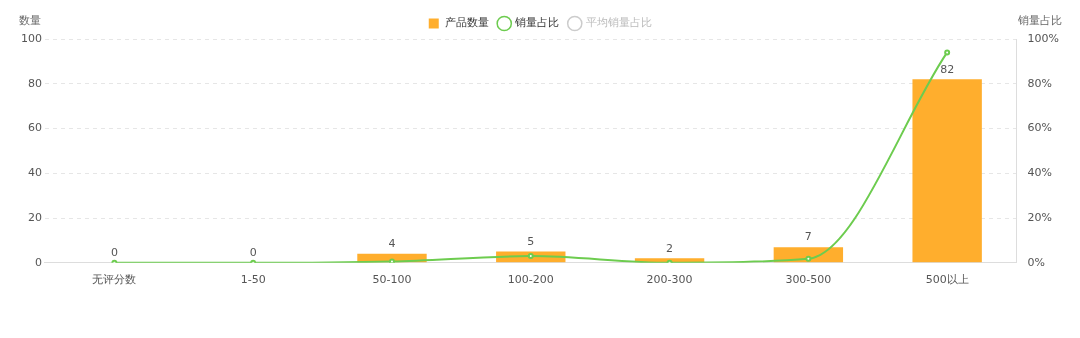 Image resolution: width=1080 pixels, height=338 pixels. What do you see at coordinates (670, 248) in the screenshot?
I see `data-label: 2` at bounding box center [670, 248].